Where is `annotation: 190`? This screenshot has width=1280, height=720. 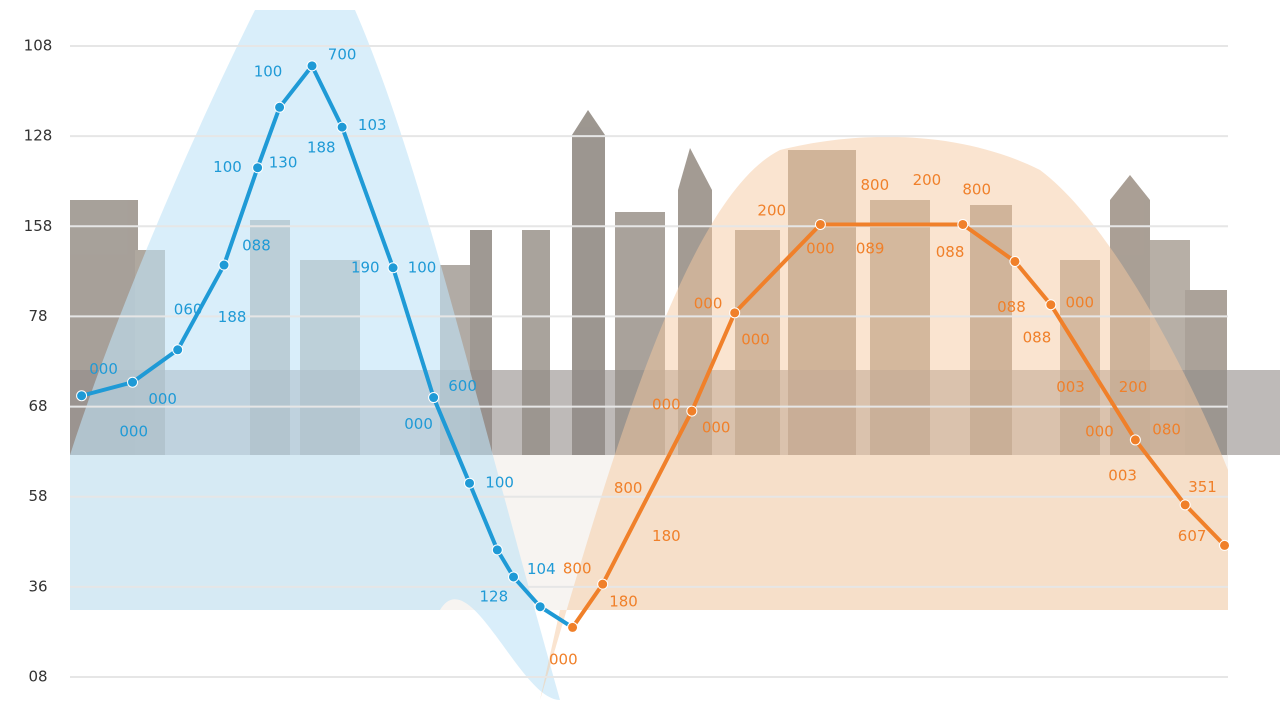 annotation: 190 is located at coordinates (365, 267).